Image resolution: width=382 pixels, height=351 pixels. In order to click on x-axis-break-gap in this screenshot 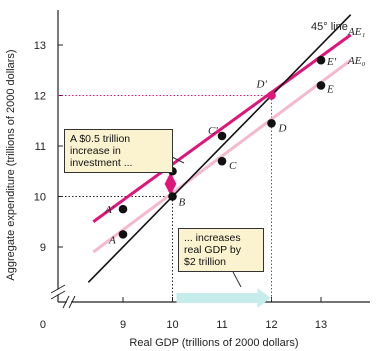, I will do `click(69, 302)`.